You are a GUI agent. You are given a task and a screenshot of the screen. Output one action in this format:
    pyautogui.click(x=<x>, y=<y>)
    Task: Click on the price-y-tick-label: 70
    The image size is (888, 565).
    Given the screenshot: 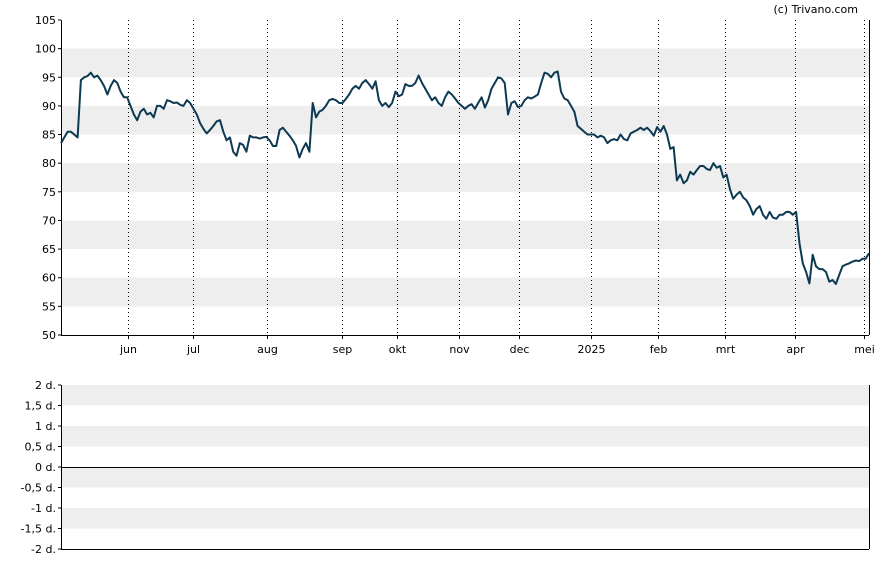 What is the action you would take?
    pyautogui.click(x=49, y=220)
    